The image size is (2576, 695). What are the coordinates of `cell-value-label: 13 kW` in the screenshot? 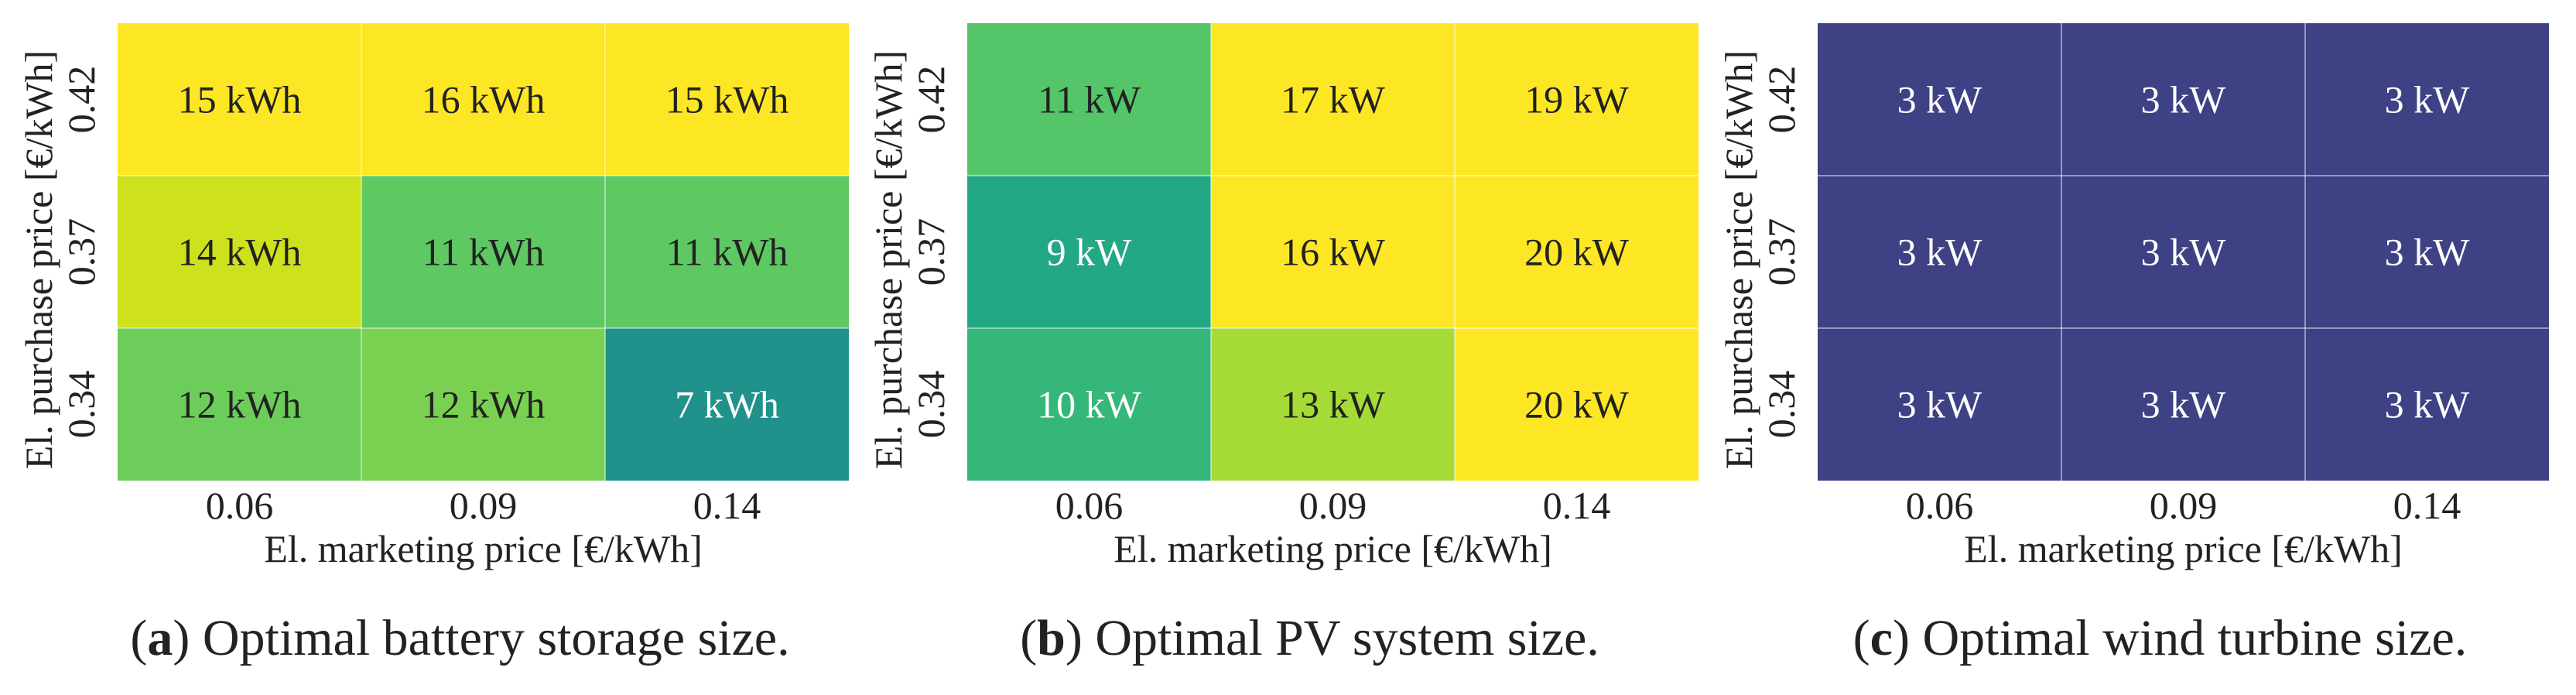 It's located at (1333, 404).